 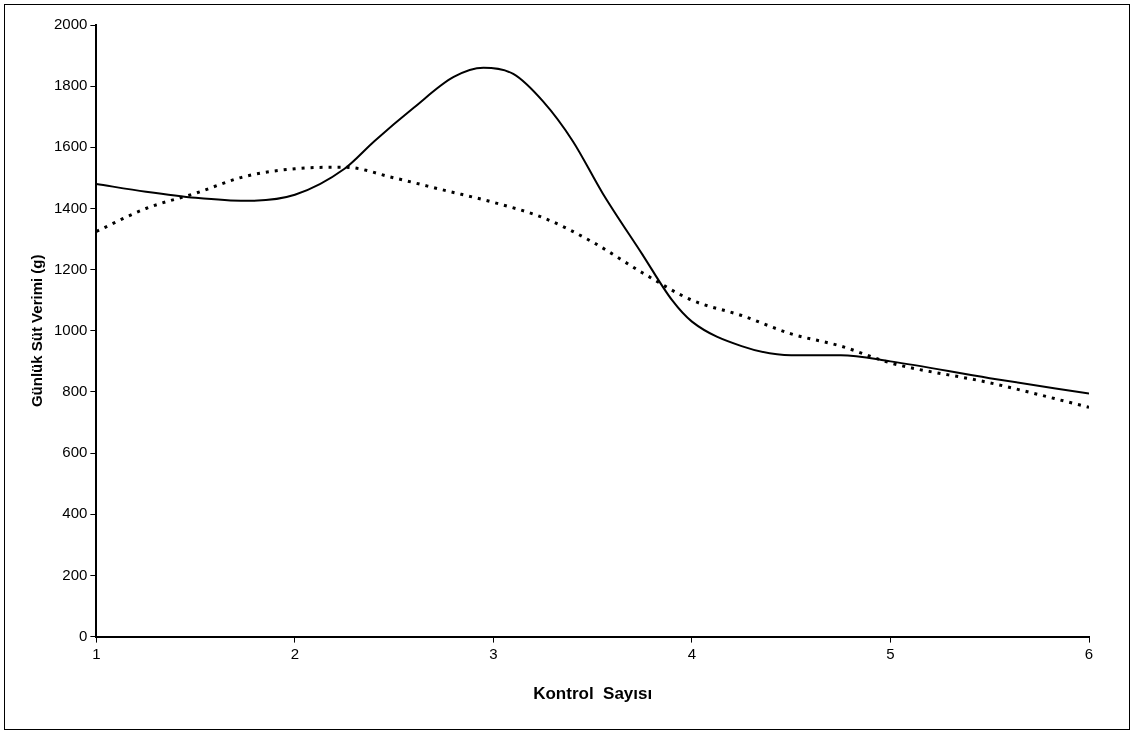 I want to click on y-tick-label: 2000, so click(x=70, y=24).